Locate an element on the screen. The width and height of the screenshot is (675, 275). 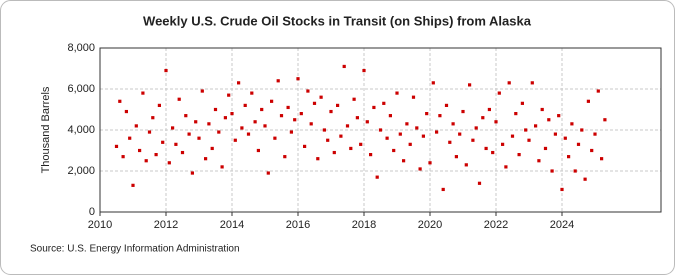
x-tick-label: 2018 is located at coordinates (364, 225).